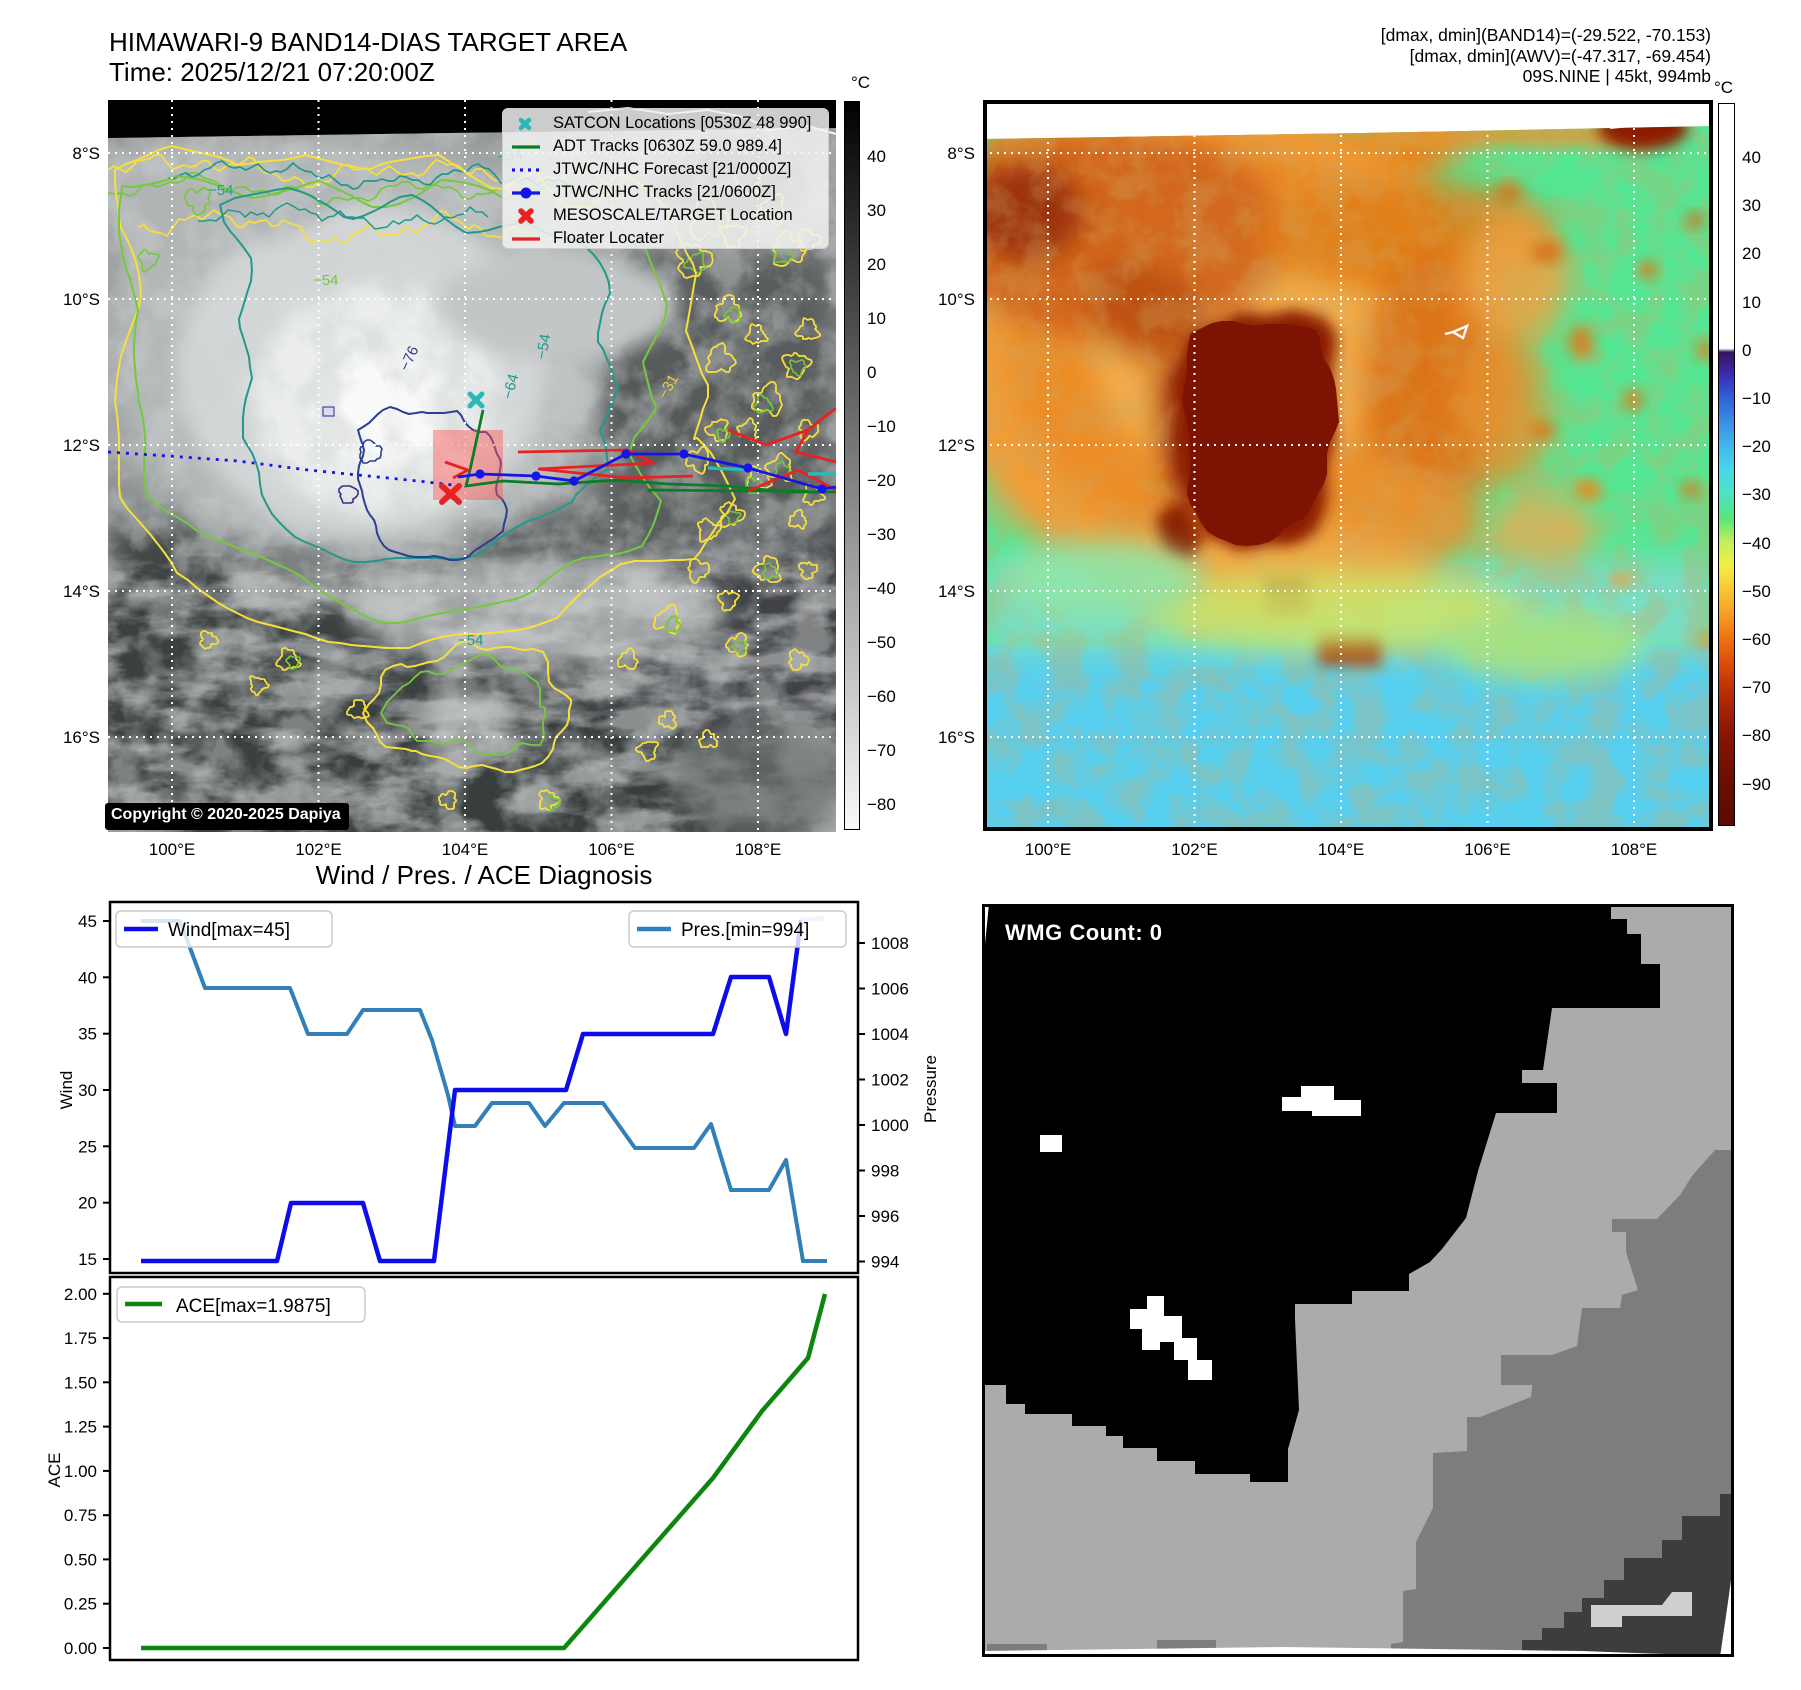 Image resolution: width=1801 pixels, height=1690 pixels. What do you see at coordinates (1084, 932) in the screenshot?
I see `svg-text: WMG Count: 0` at bounding box center [1084, 932].